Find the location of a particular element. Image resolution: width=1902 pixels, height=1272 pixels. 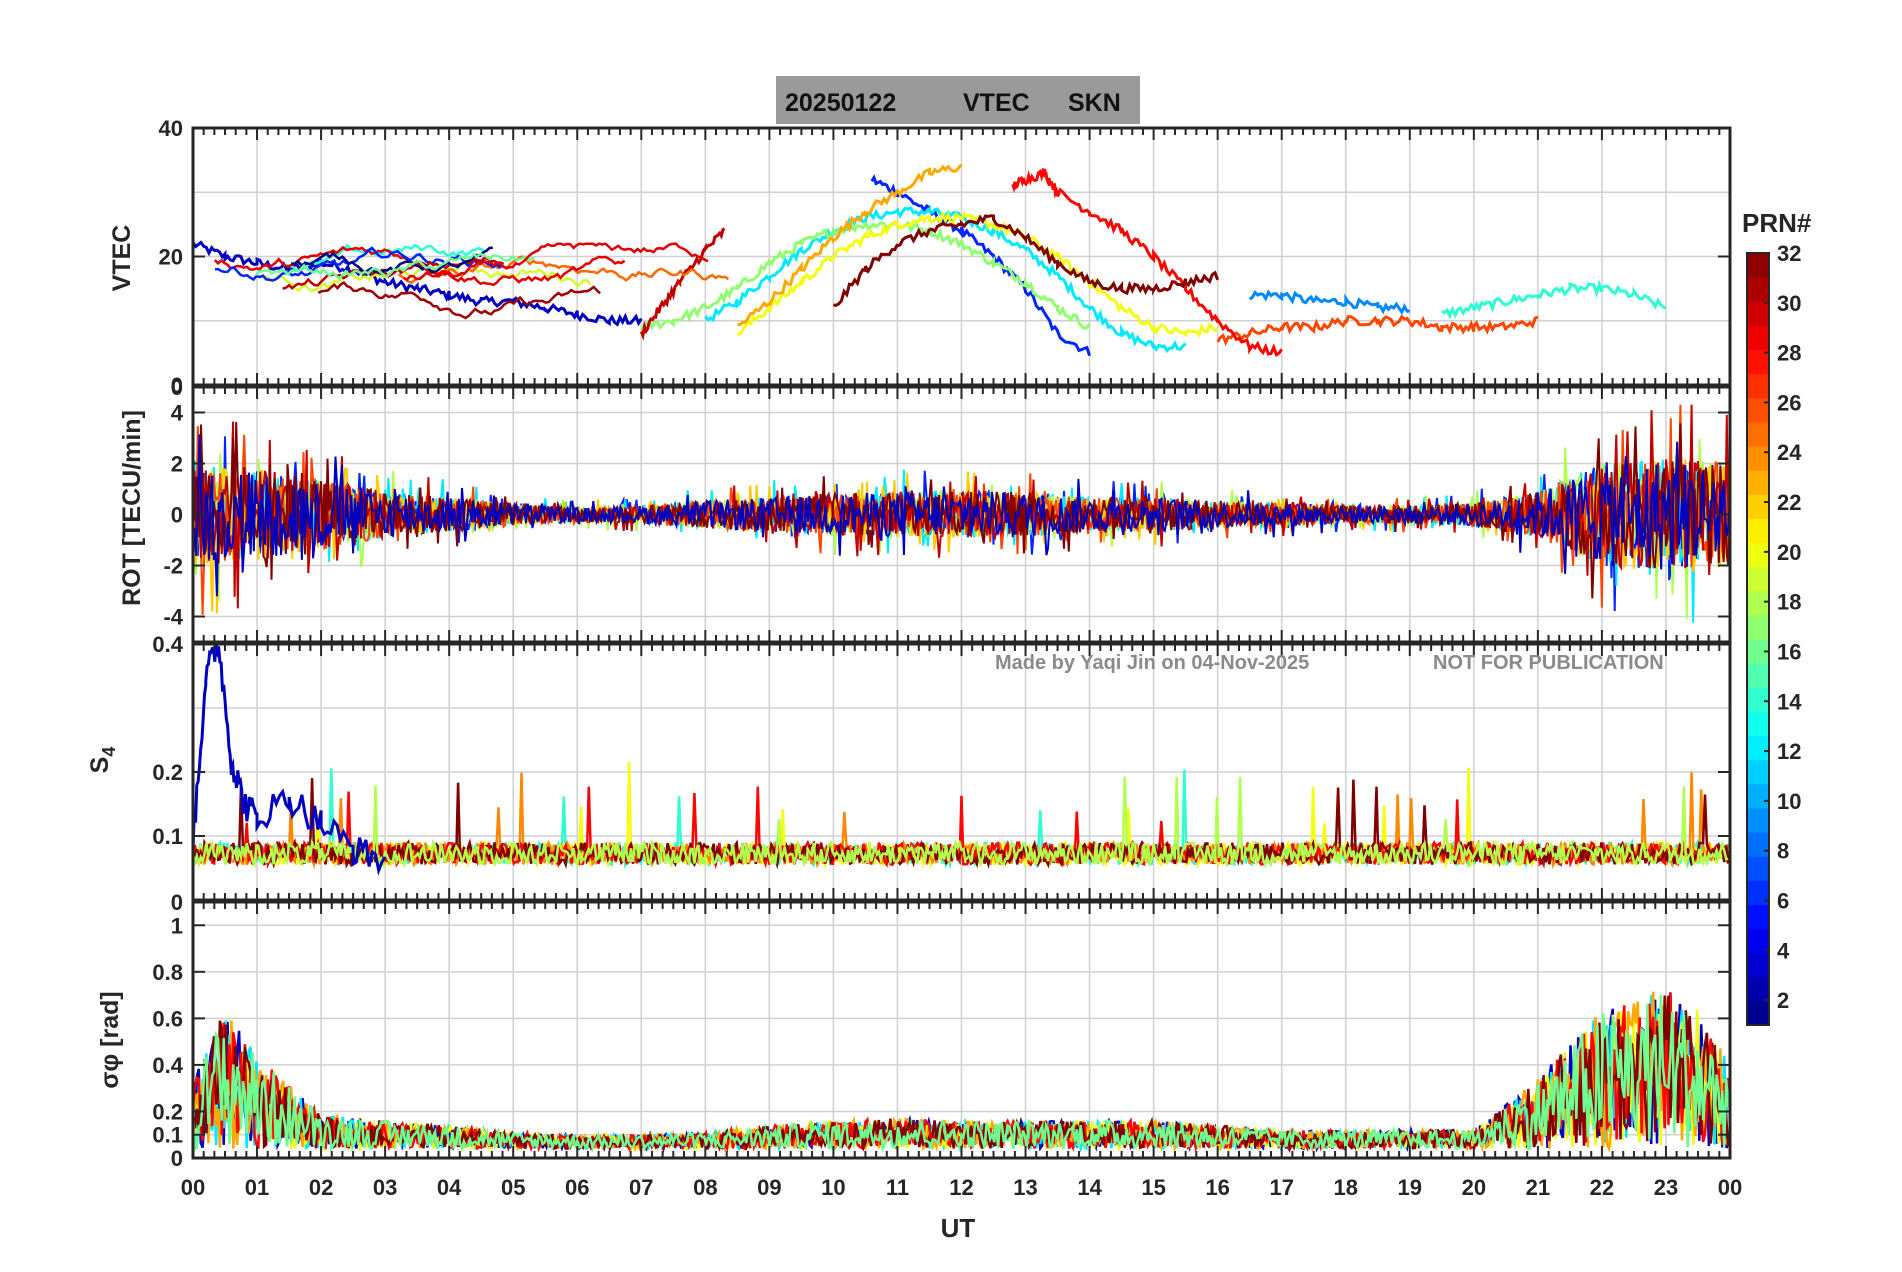

x-tick-label: 09 is located at coordinates (769, 1187).